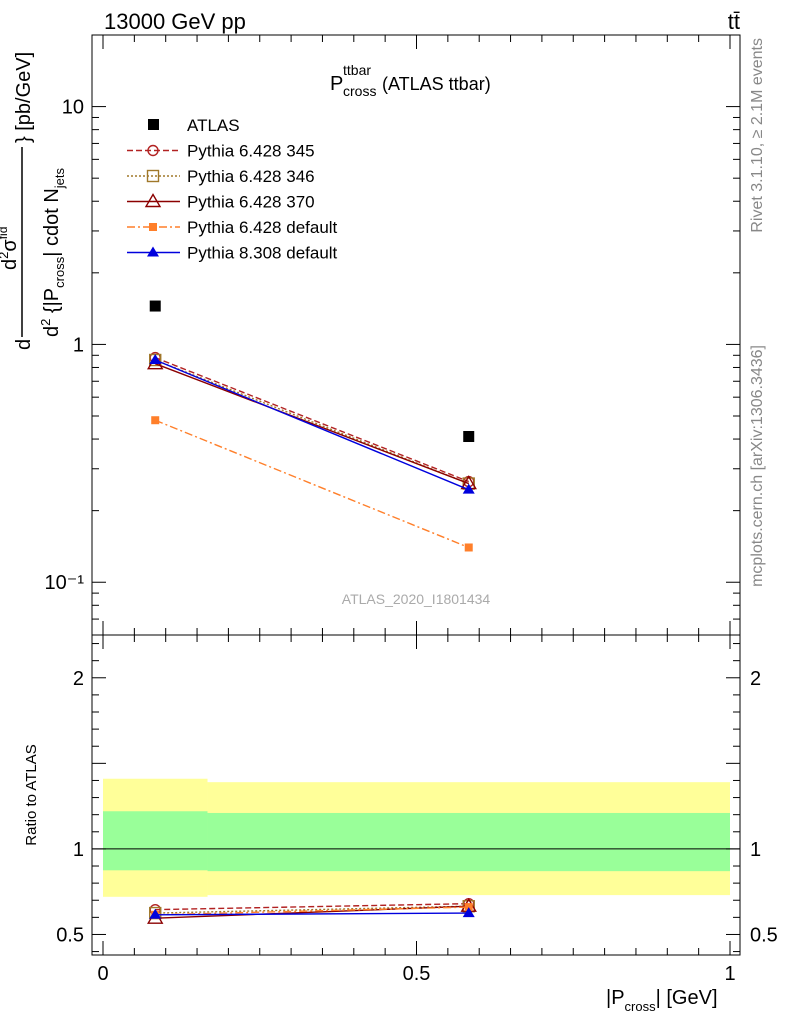 Image resolution: width=786 pixels, height=1024 pixels. What do you see at coordinates (70, 935) in the screenshot?
I see `ratio-ytick-label: 0.5` at bounding box center [70, 935].